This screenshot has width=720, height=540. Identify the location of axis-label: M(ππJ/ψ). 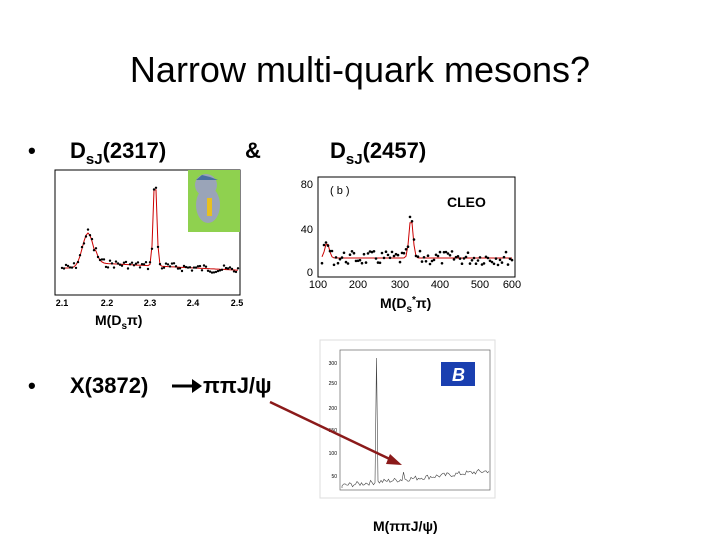
(405, 526).